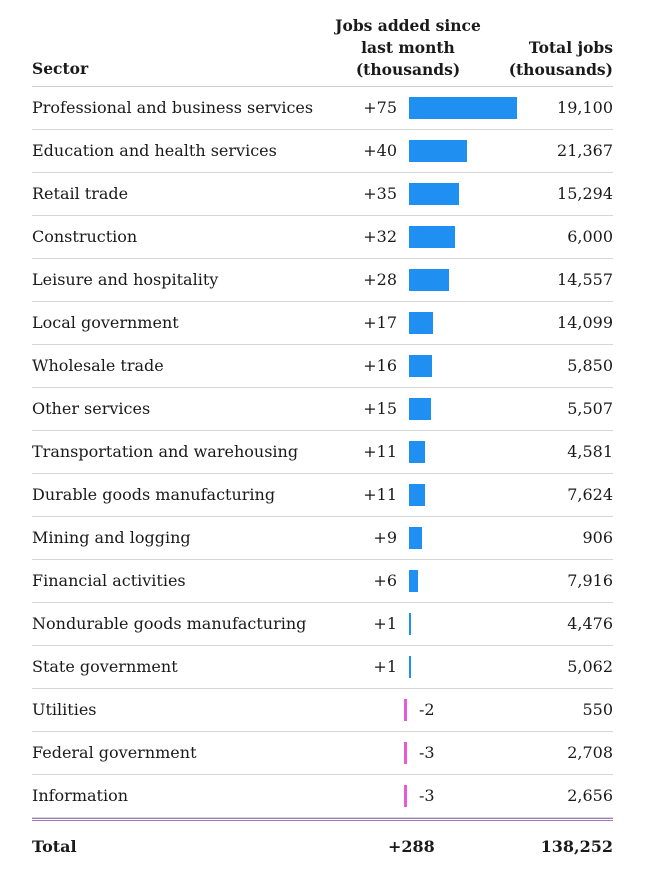 Image resolution: width=645 pixels, height=887 pixels. Describe the element at coordinates (380, 408) in the screenshot. I see `change-label: +15` at that location.